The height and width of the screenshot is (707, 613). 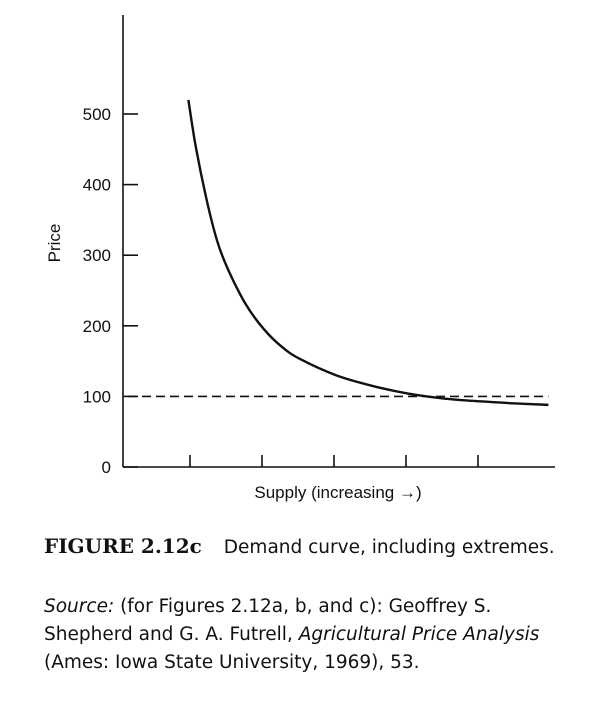 What do you see at coordinates (97, 255) in the screenshot?
I see `y-tick-label-300: 300` at bounding box center [97, 255].